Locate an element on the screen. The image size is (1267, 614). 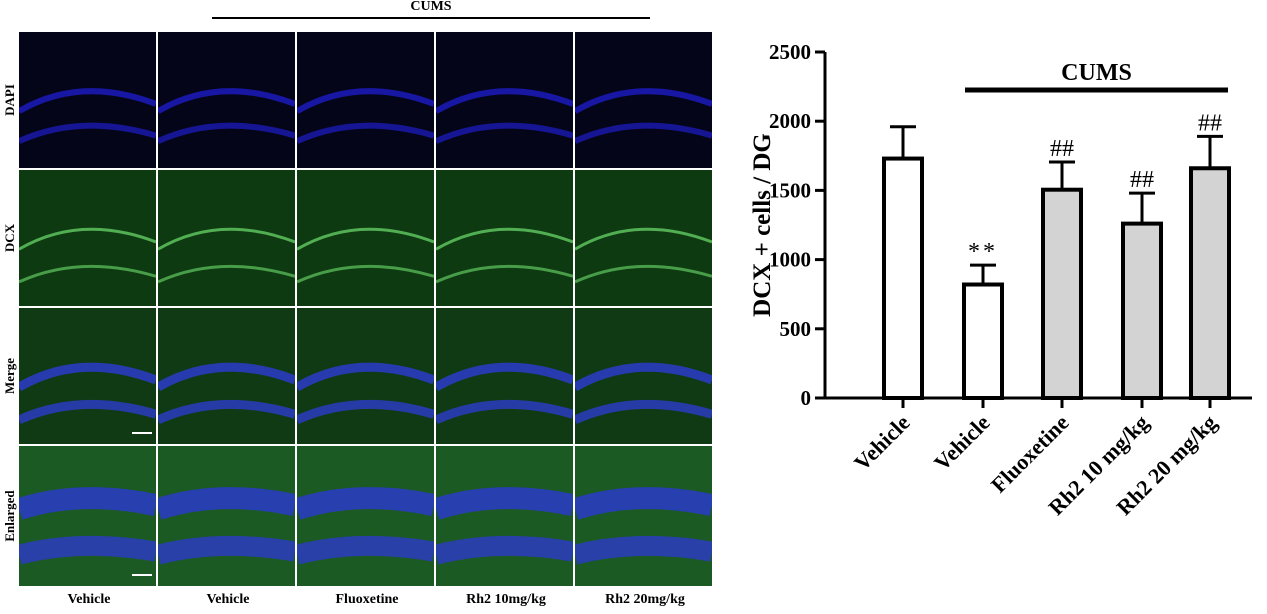
column-label-rh2-10: Rh2 10mg/kg is located at coordinates (506, 599).